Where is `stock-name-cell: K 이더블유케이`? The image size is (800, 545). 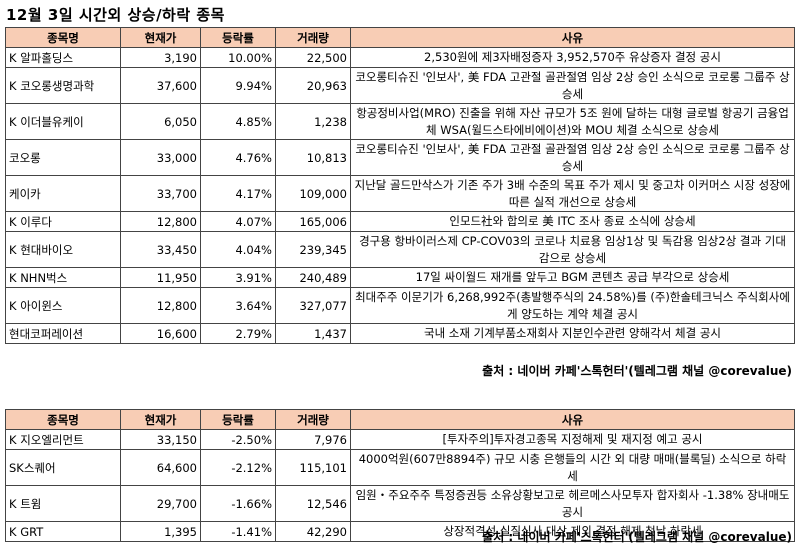
stock-name-cell: K 이더블유케이 is located at coordinates (63, 121).